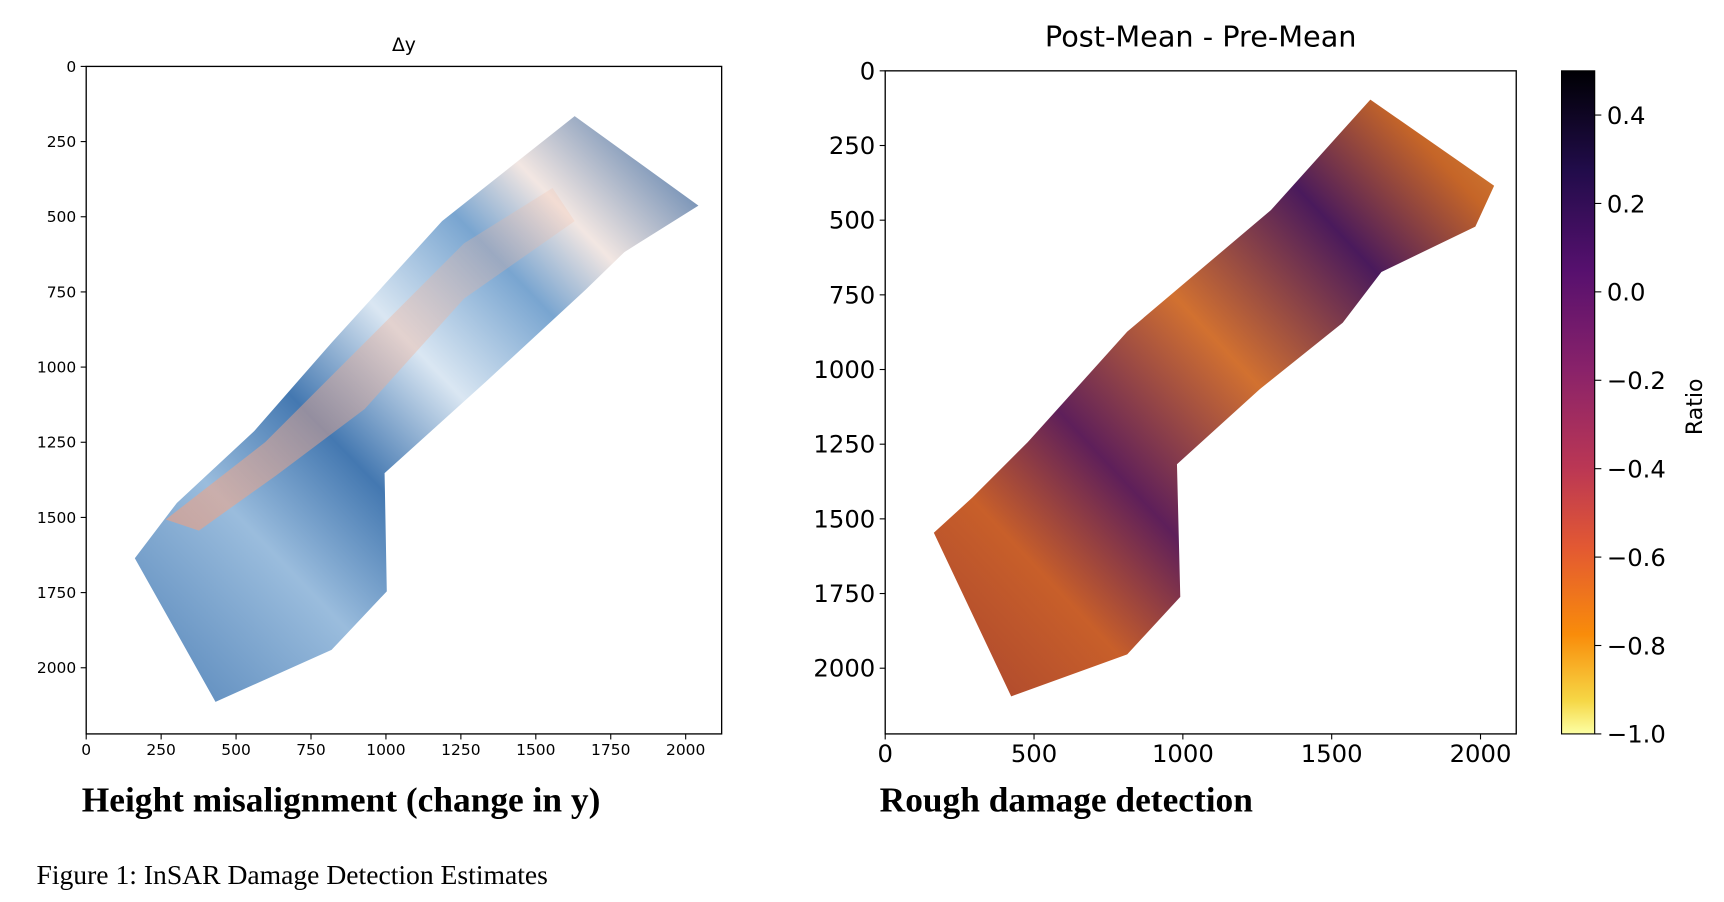 The width and height of the screenshot is (1724, 902). What do you see at coordinates (404, 45) in the screenshot?
I see `chart-title: Δy` at bounding box center [404, 45].